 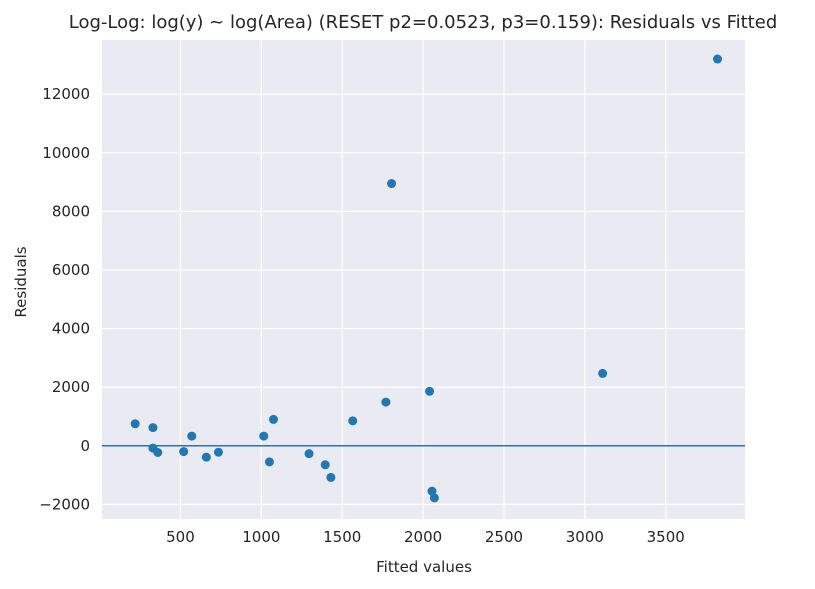 What do you see at coordinates (64, 504) in the screenshot?
I see `y-tick-label: −2000` at bounding box center [64, 504].